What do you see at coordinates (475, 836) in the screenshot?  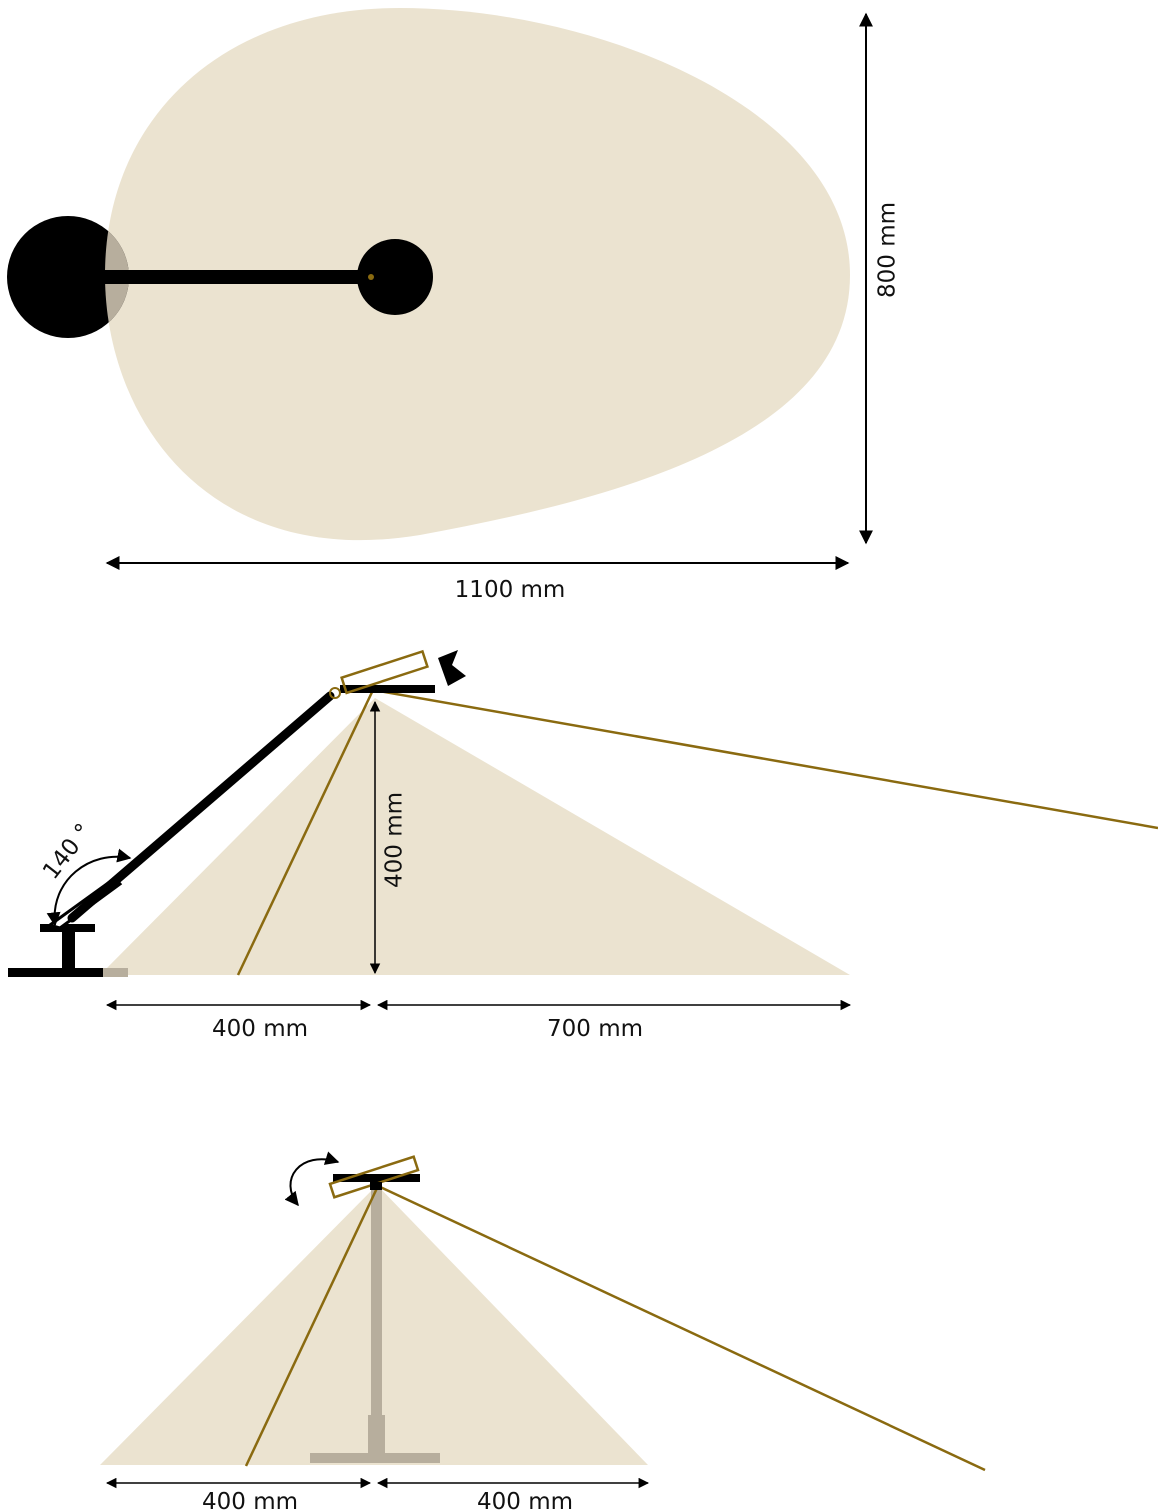 I see `light-area` at bounding box center [475, 836].